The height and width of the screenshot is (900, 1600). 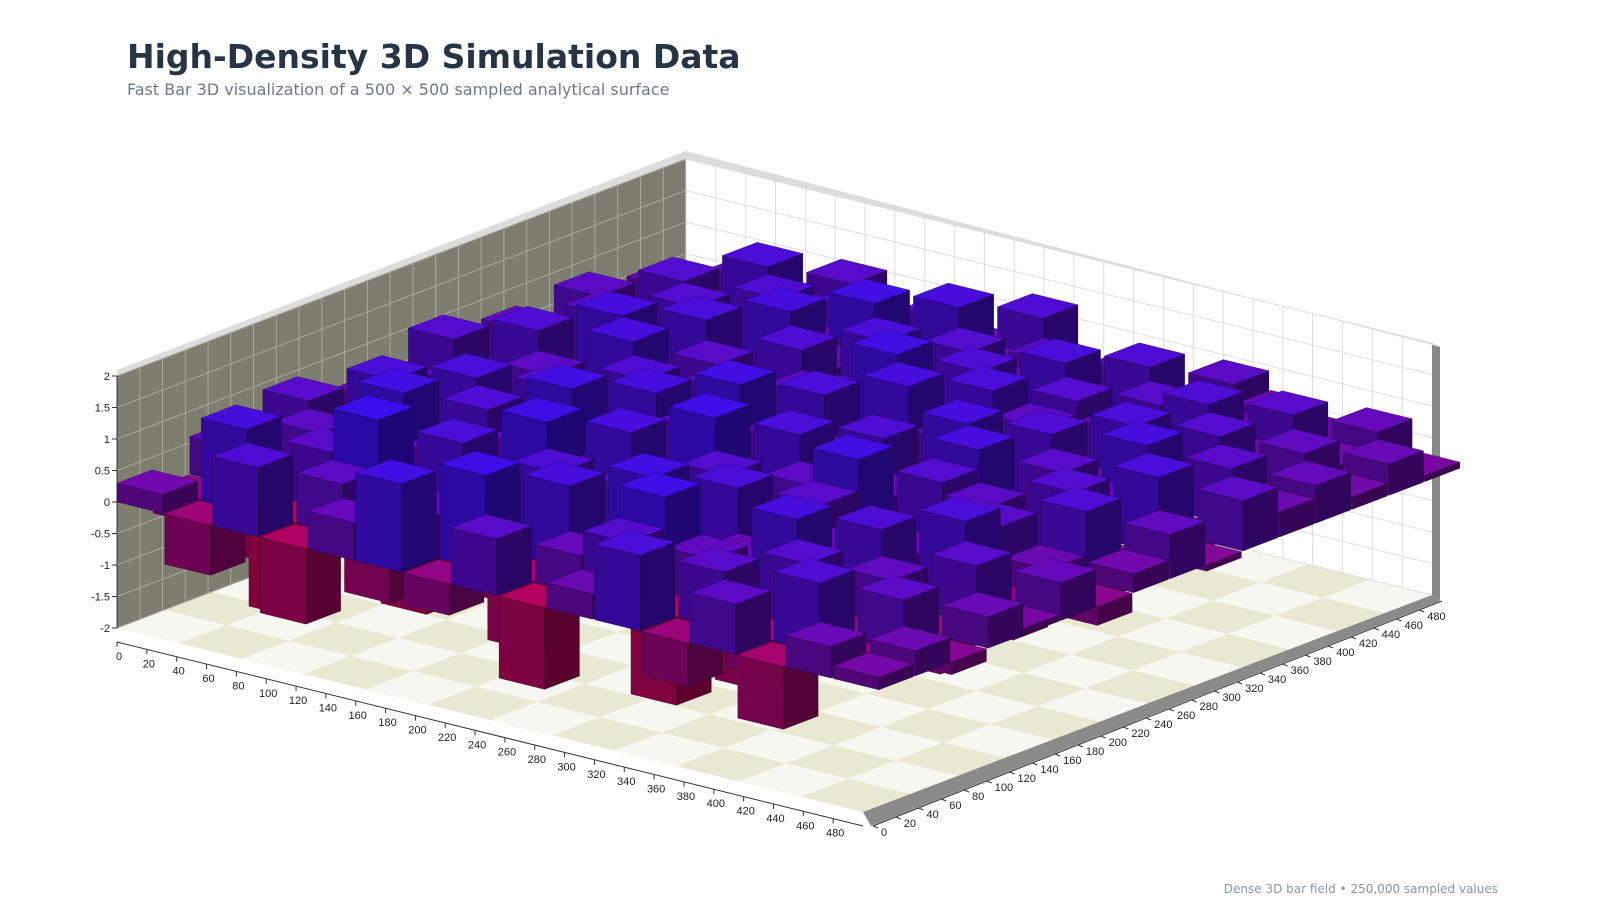 What do you see at coordinates (1345, 653) in the screenshot?
I see `z-tick-label: 400` at bounding box center [1345, 653].